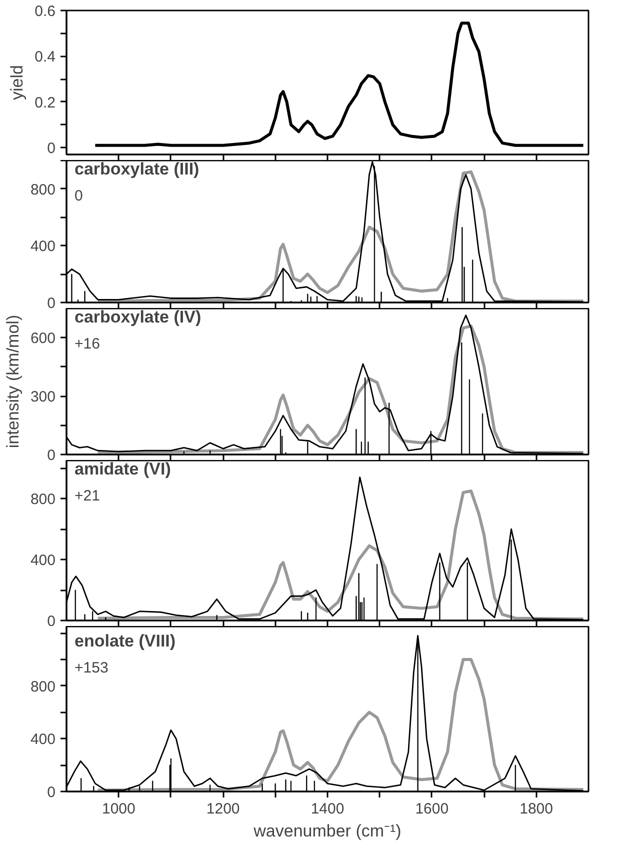  Describe the element at coordinates (536, 809) in the screenshot. I see `x-tick-label: 1800` at that location.